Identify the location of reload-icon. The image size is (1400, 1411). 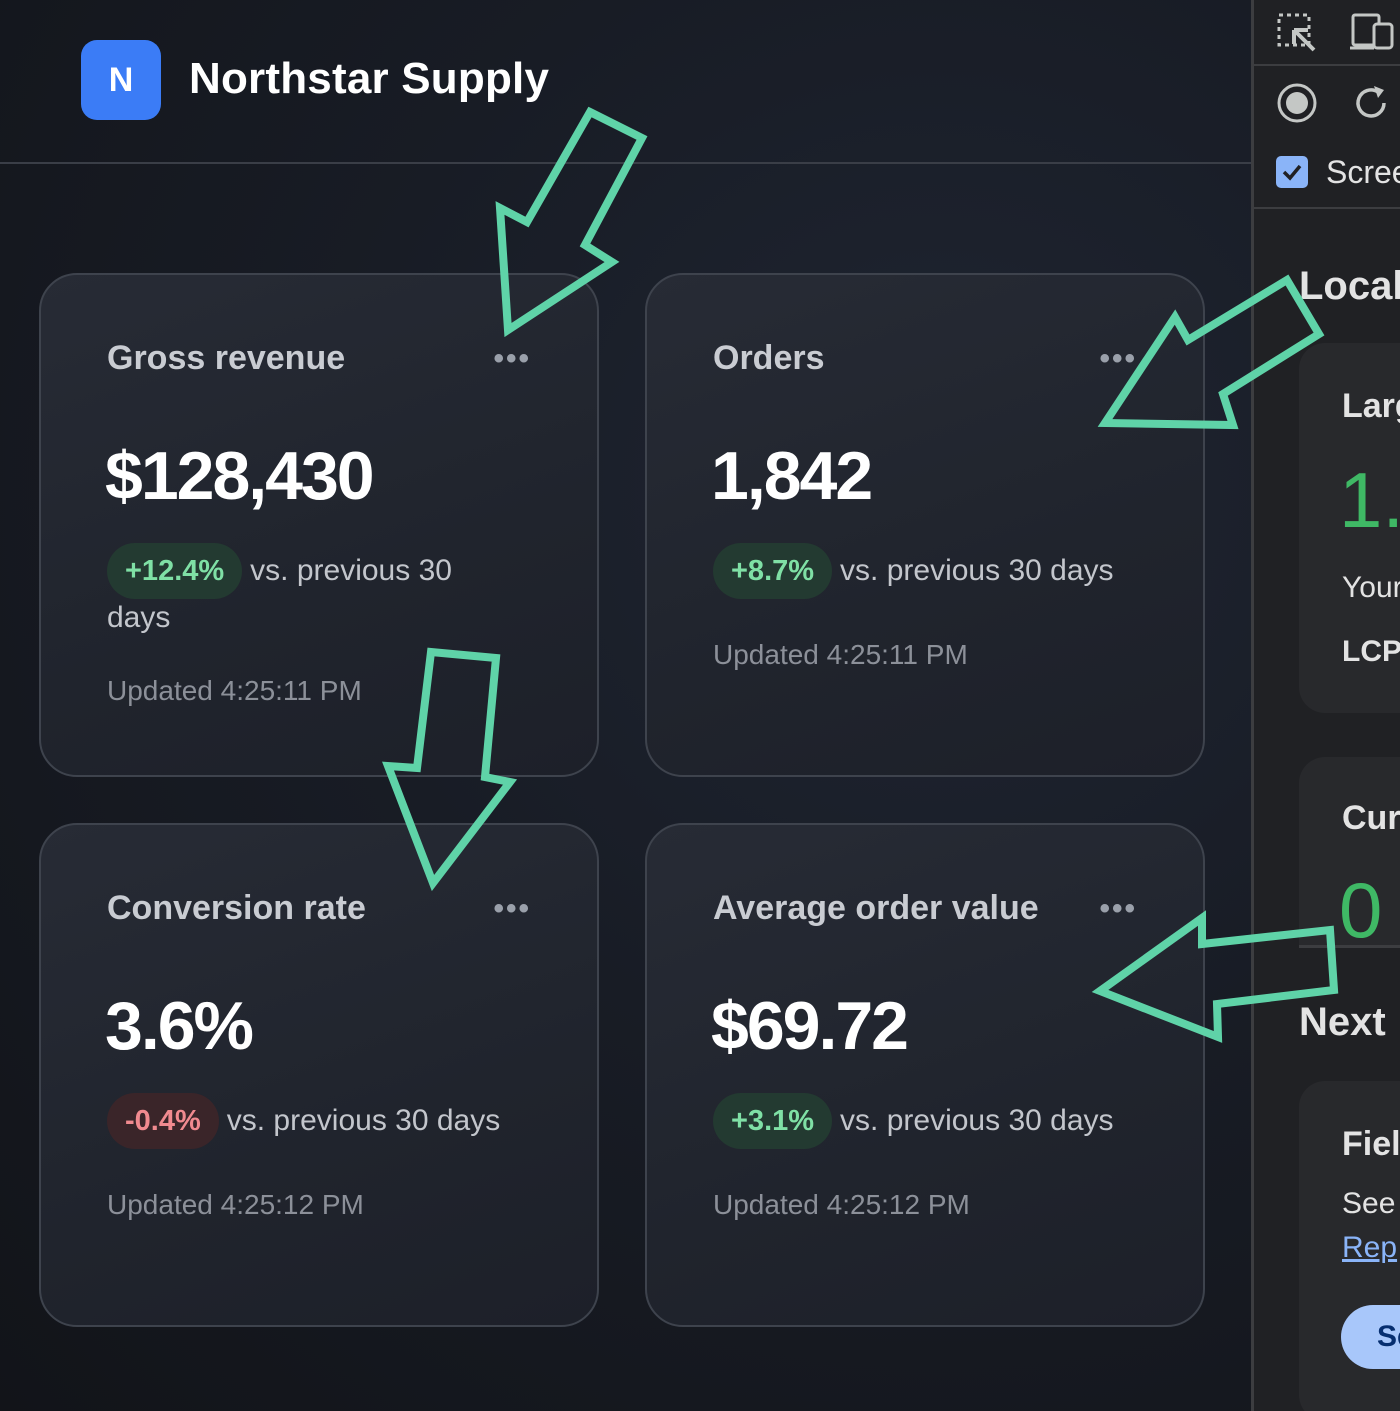
(1371, 103).